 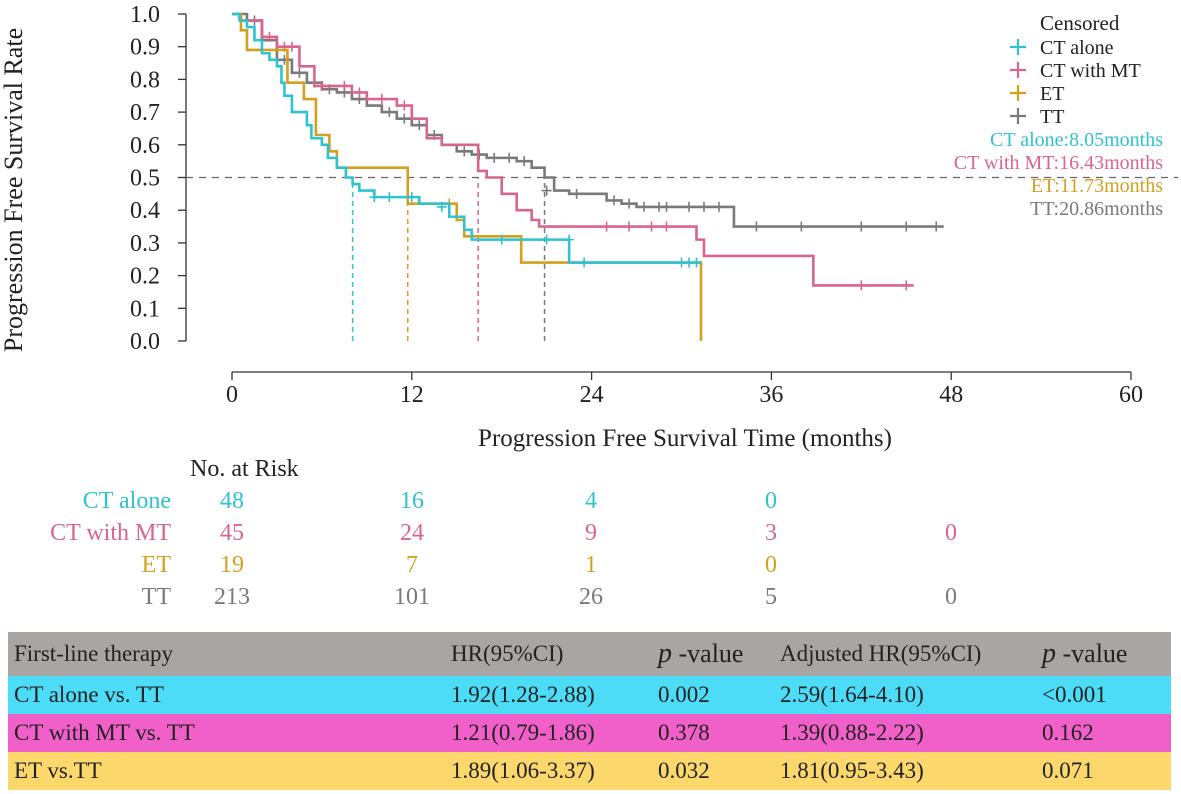 I want to click on y-tick-label: 0.9, so click(x=145, y=48).